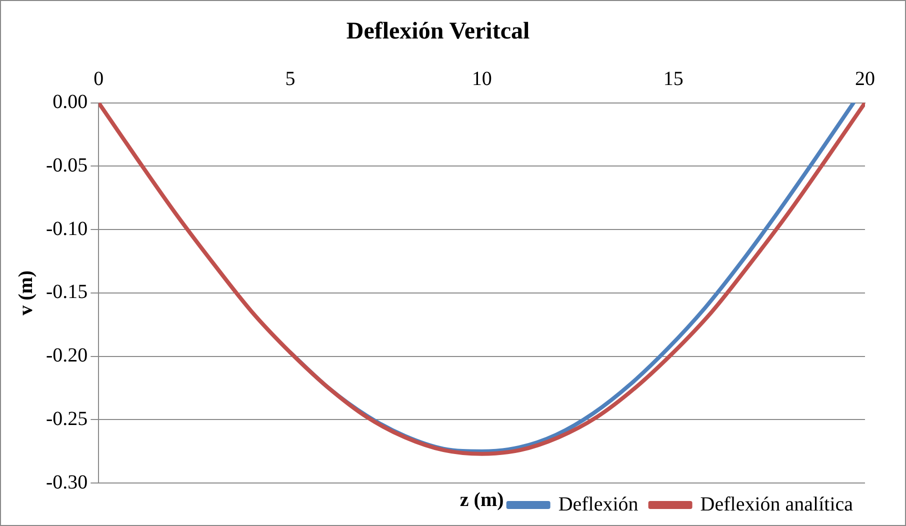  What do you see at coordinates (70, 102) in the screenshot?
I see `y-tick-label: 0.00` at bounding box center [70, 102].